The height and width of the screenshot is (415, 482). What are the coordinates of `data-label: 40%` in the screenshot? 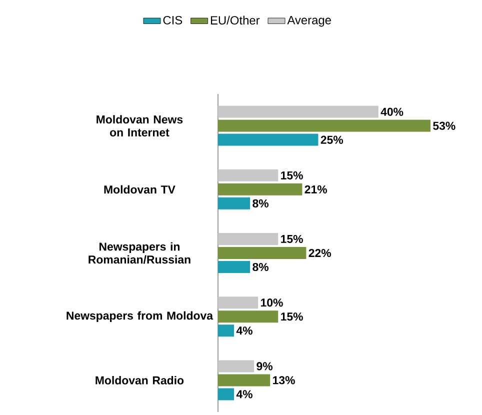 It's located at (392, 112).